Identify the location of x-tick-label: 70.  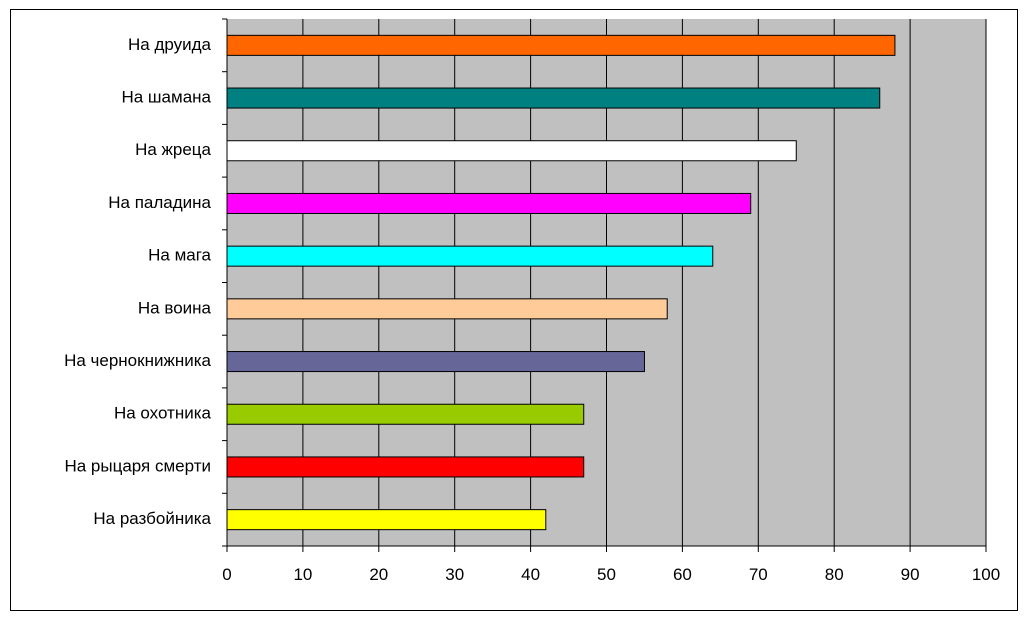
(758, 574).